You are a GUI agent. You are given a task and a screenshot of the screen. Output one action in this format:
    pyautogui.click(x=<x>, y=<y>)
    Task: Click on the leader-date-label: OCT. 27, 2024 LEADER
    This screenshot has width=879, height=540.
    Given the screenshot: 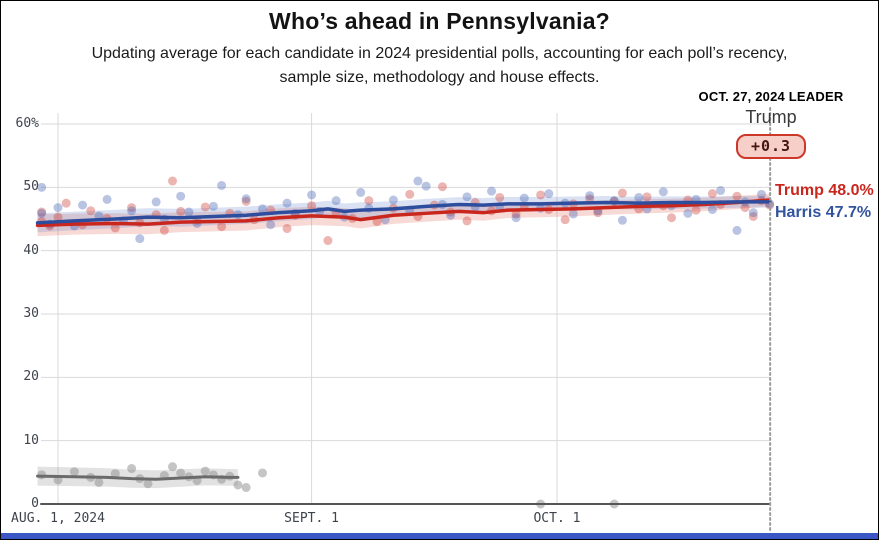 What is the action you would take?
    pyautogui.click(x=771, y=96)
    